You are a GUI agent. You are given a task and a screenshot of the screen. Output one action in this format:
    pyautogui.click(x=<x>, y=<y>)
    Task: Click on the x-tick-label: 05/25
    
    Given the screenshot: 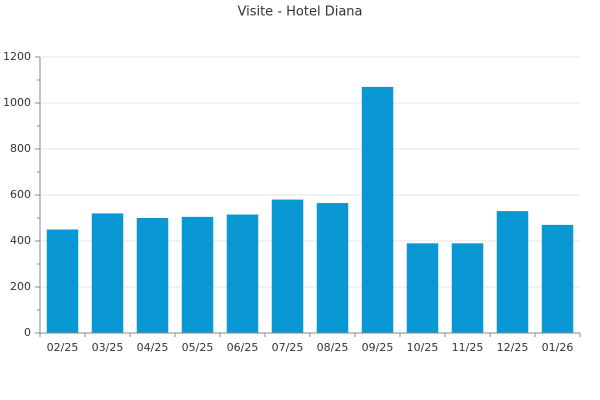 What is the action you would take?
    pyautogui.click(x=198, y=347)
    